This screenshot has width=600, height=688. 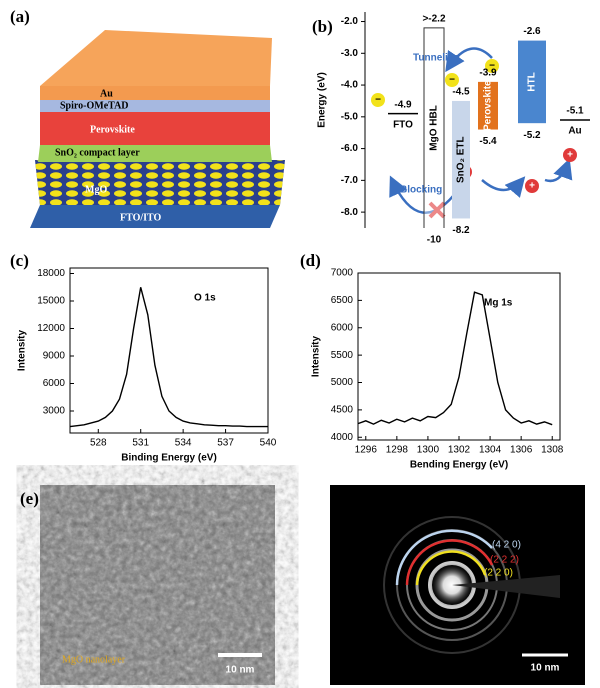 I want to click on y-tick-label: 5500, so click(x=342, y=355).